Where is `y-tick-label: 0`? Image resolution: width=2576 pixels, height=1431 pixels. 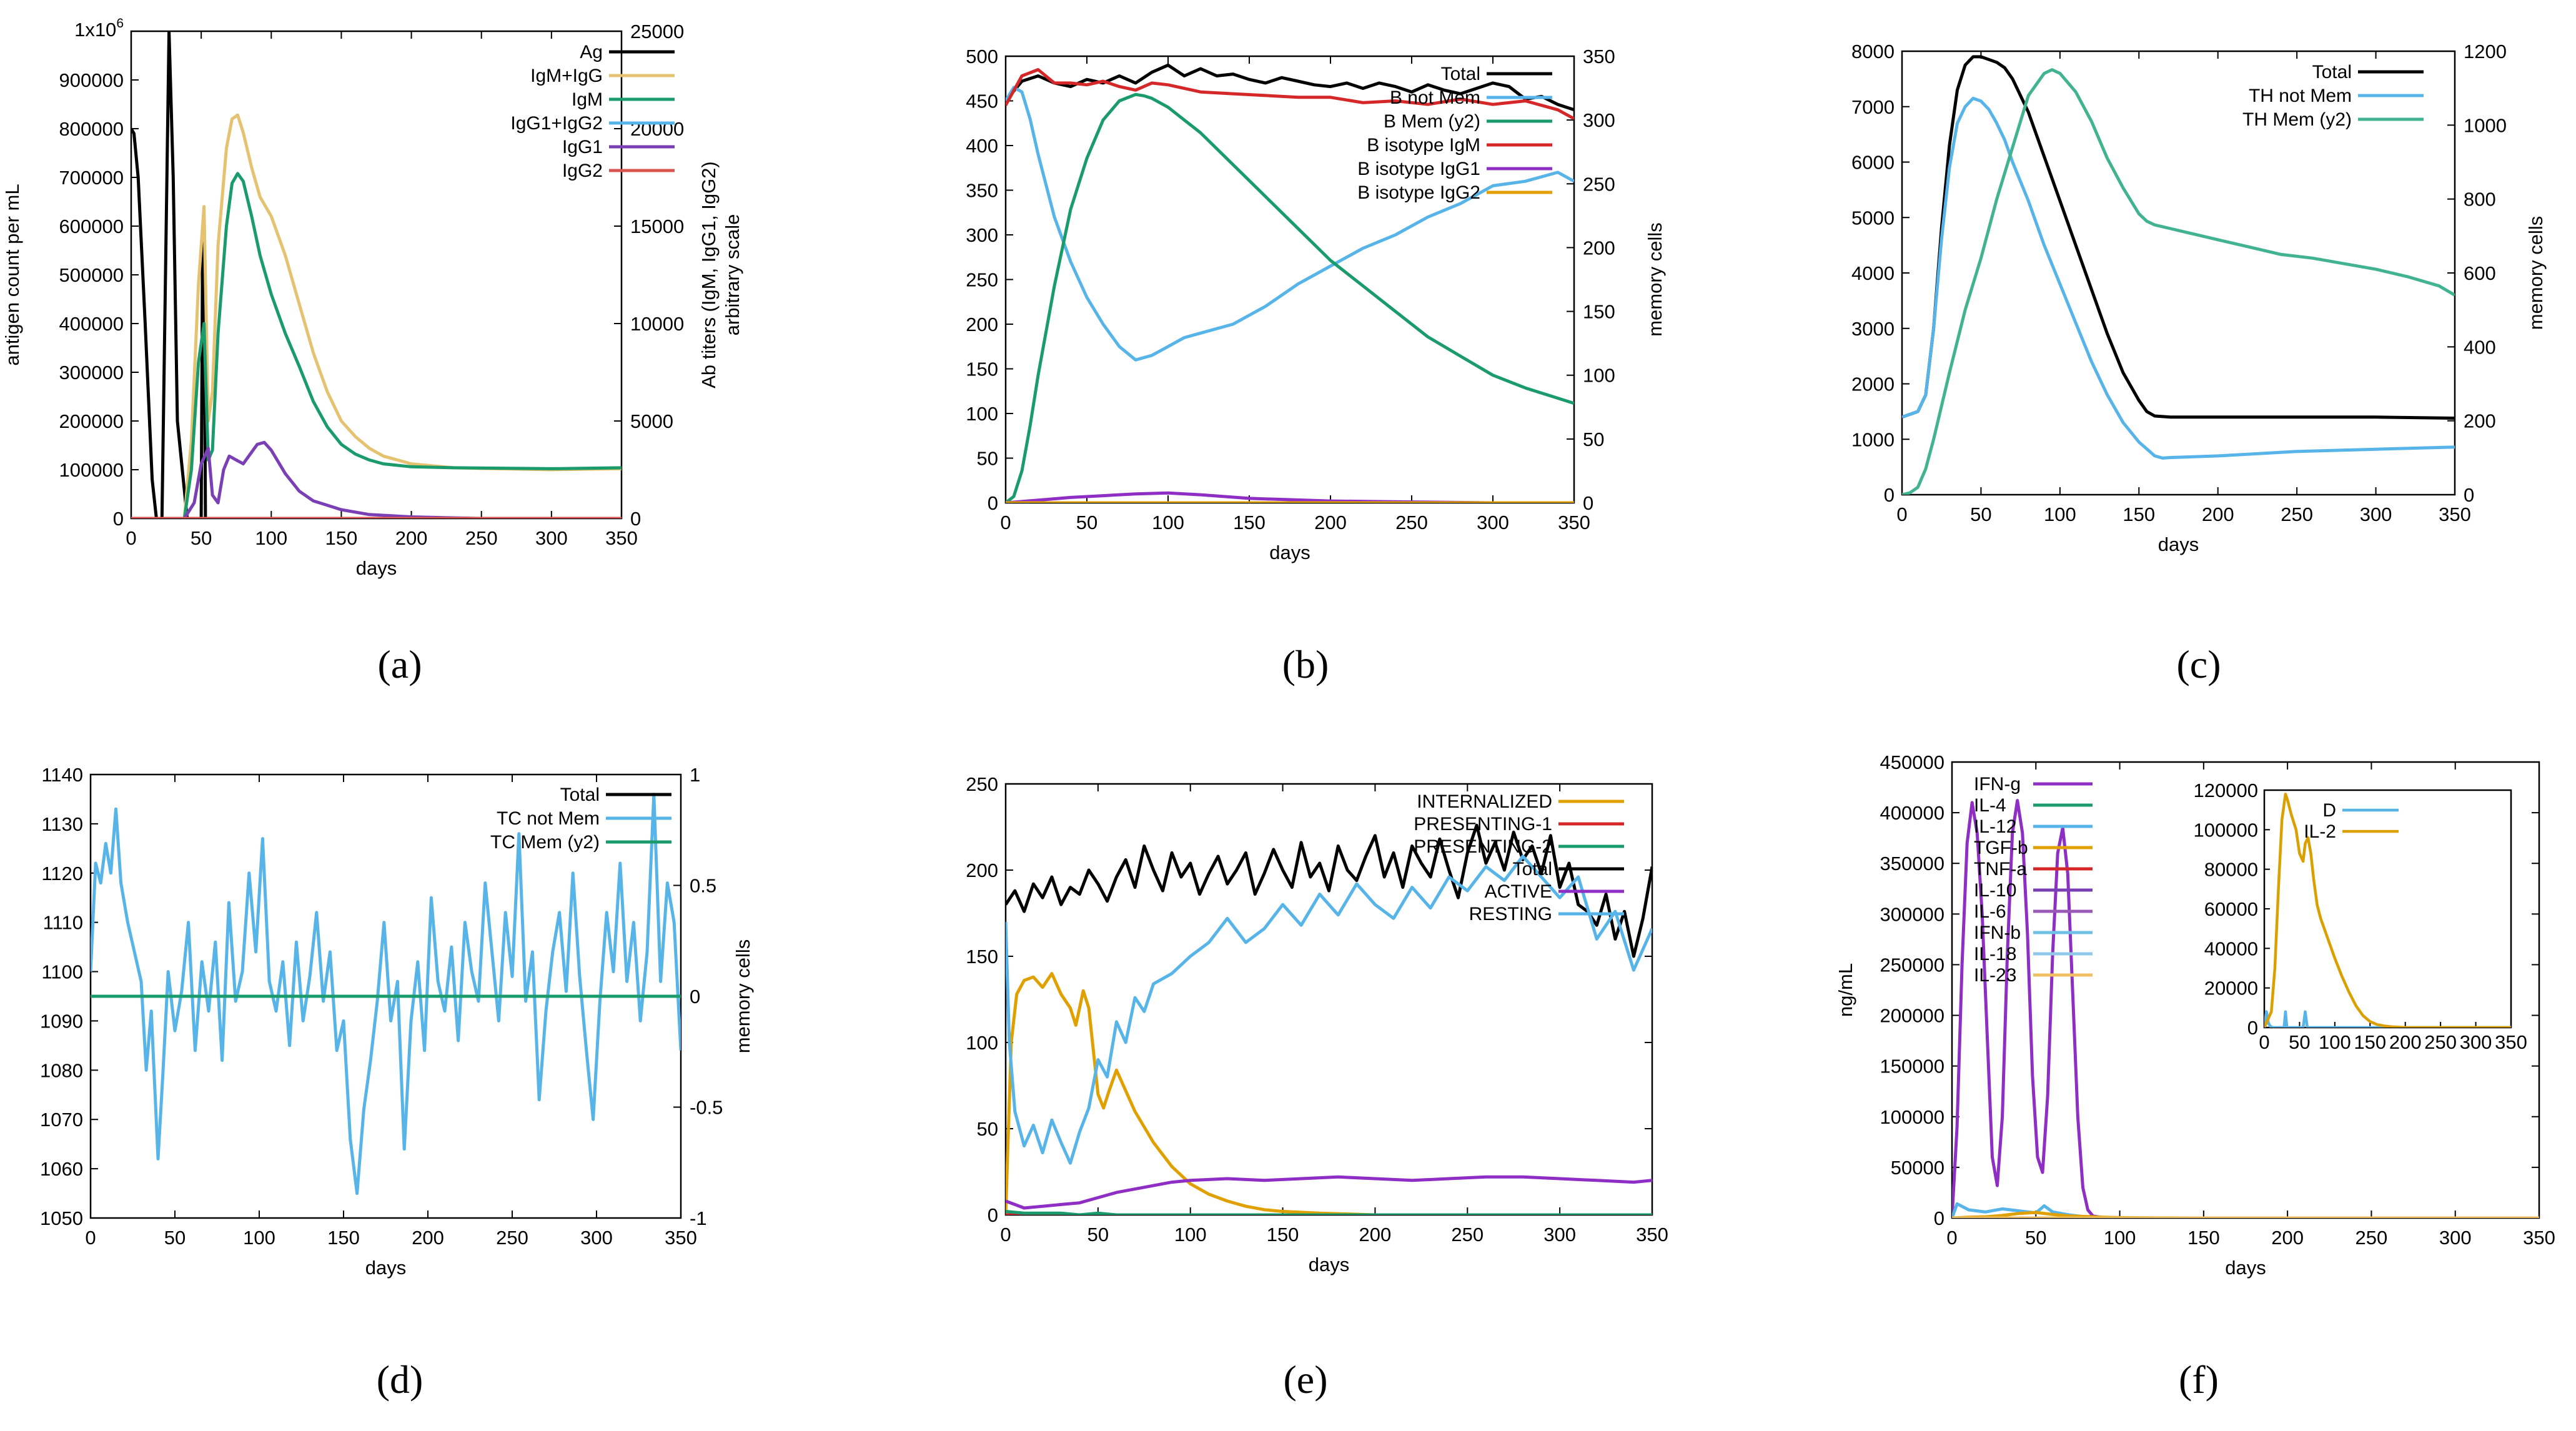 y-tick-label: 0 is located at coordinates (1889, 495).